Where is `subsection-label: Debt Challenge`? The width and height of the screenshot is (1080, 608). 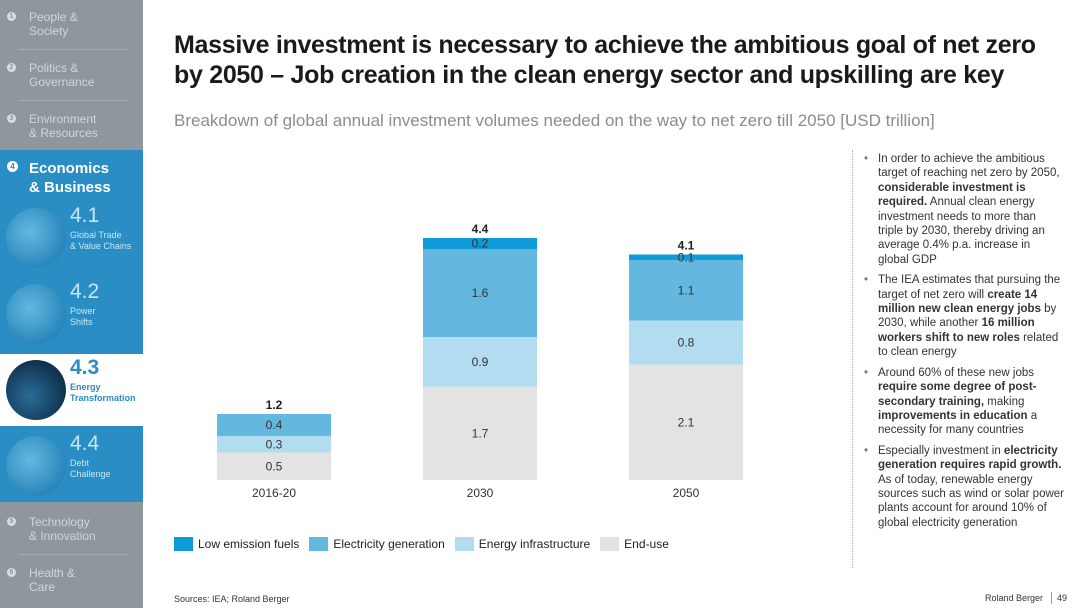
subsection-label: Debt Challenge is located at coordinates (90, 468).